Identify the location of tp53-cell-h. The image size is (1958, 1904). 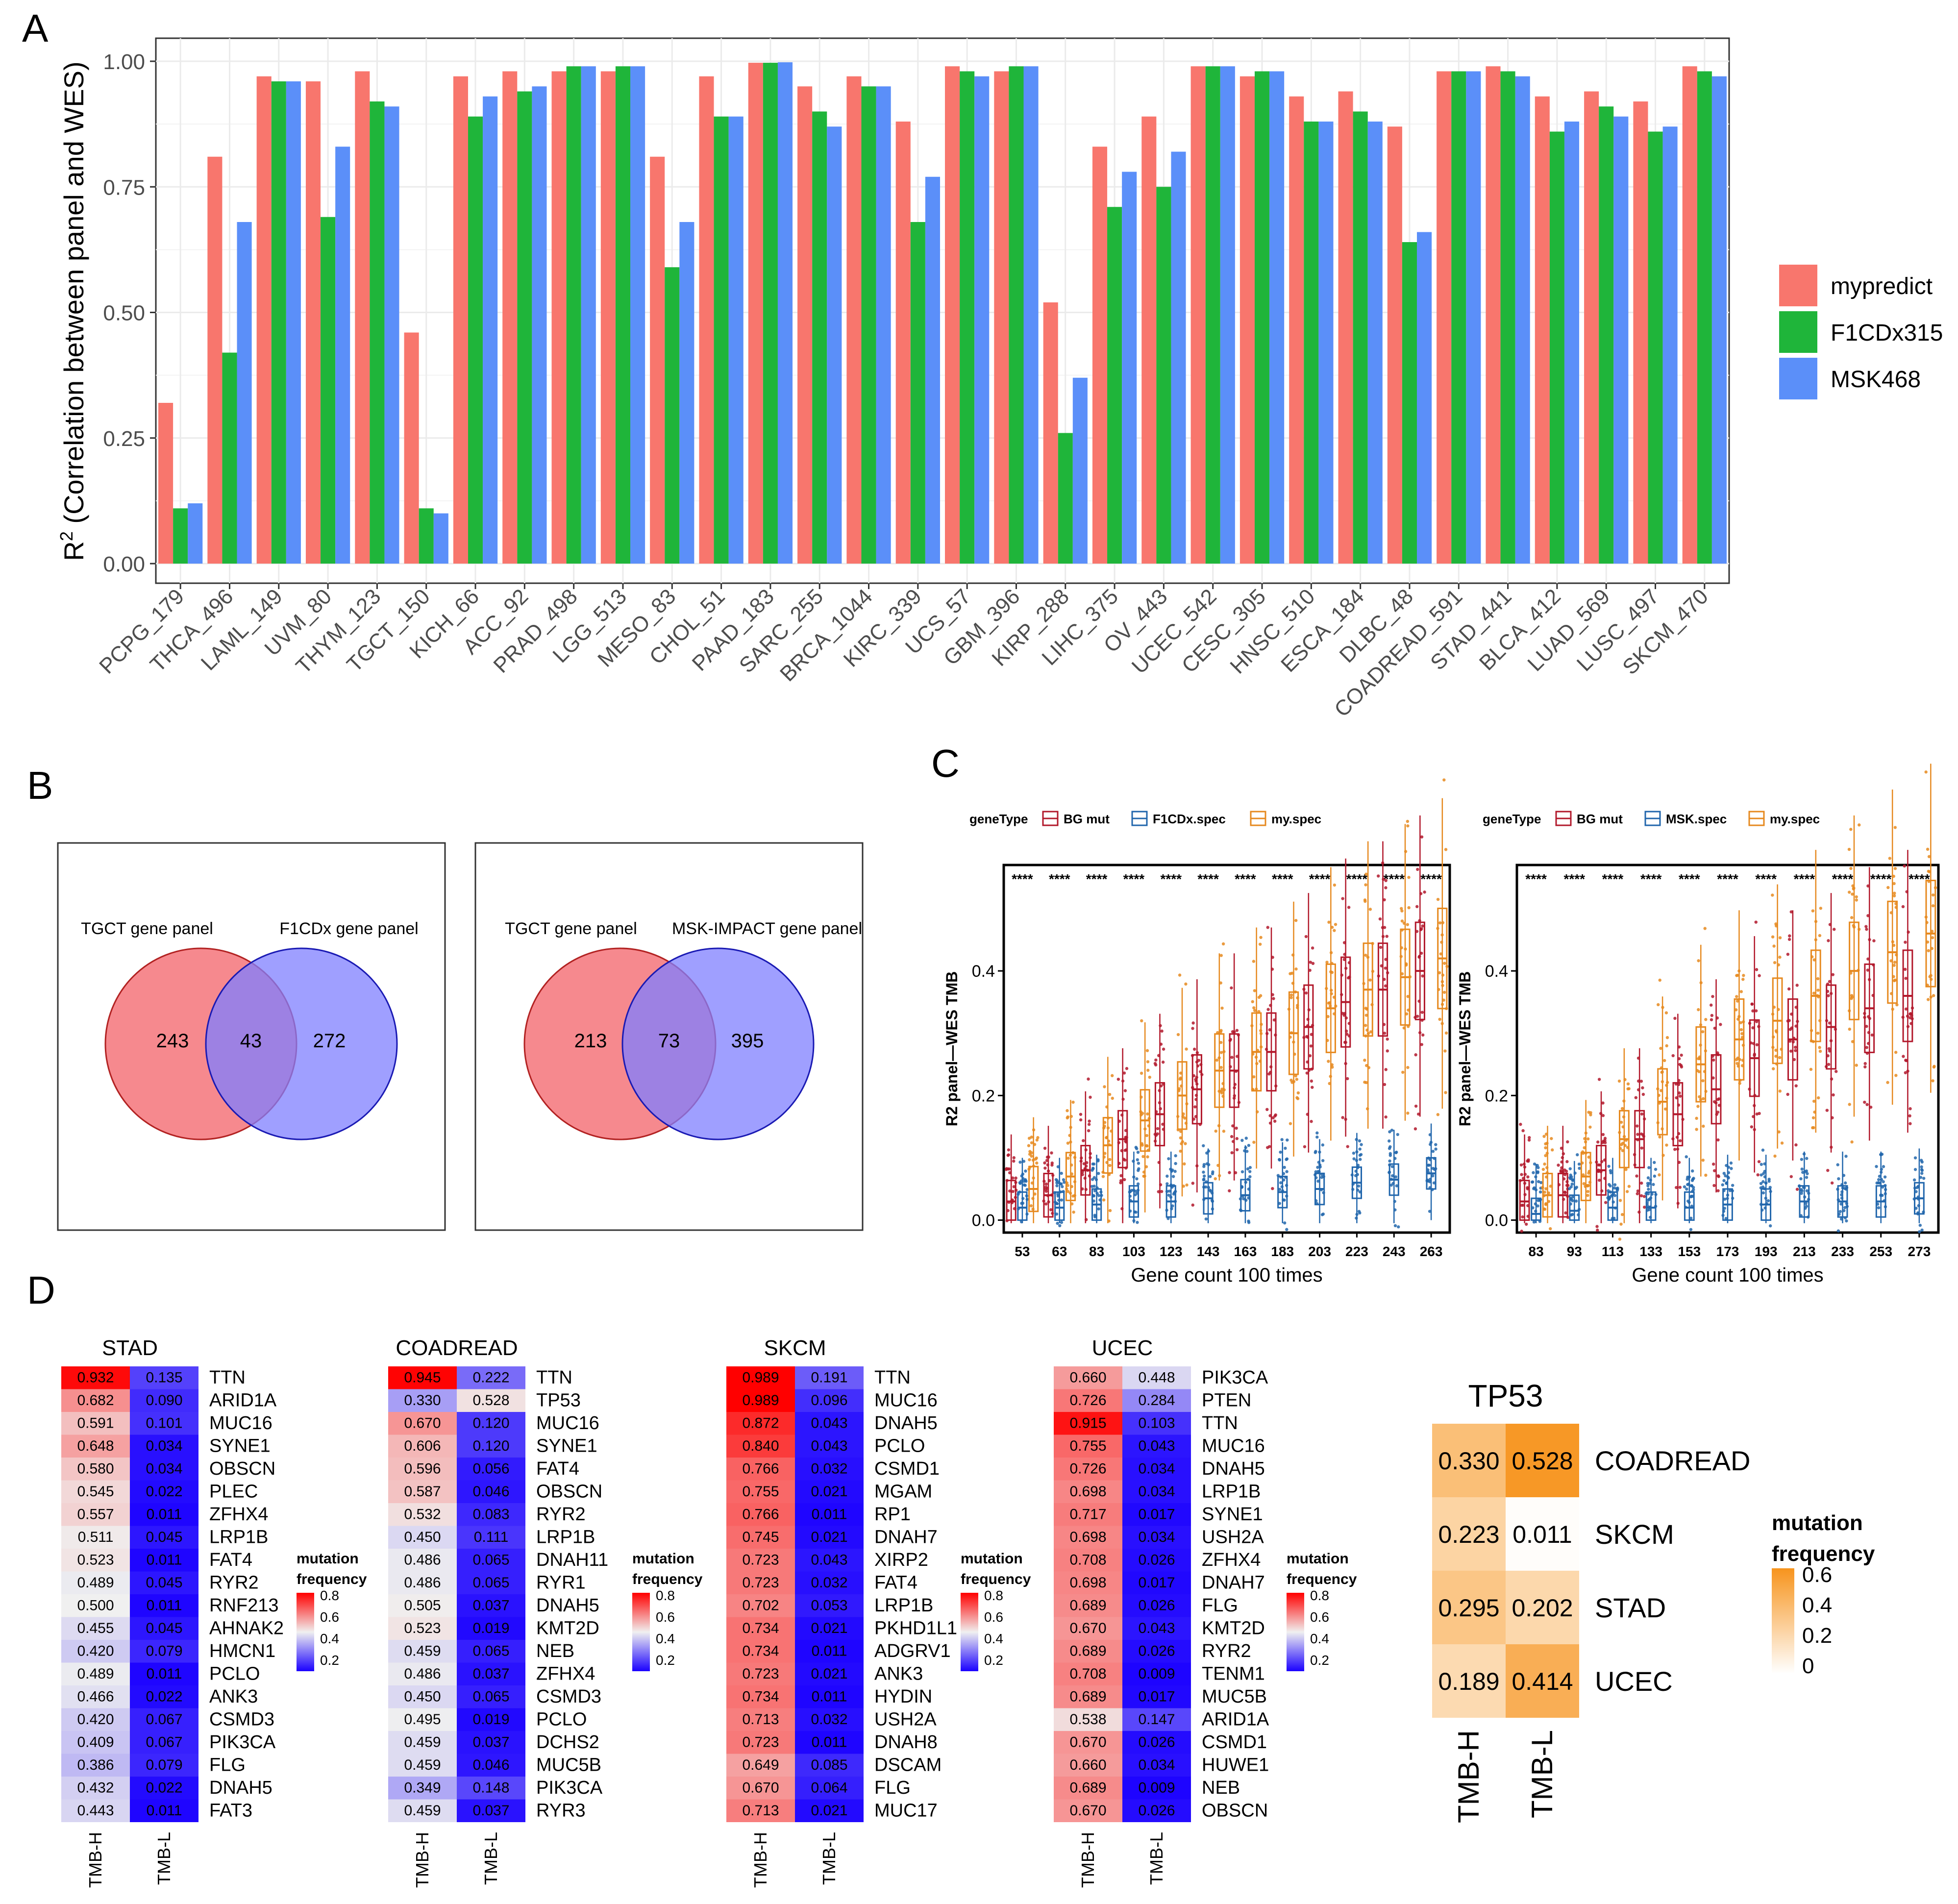
(1469, 1607).